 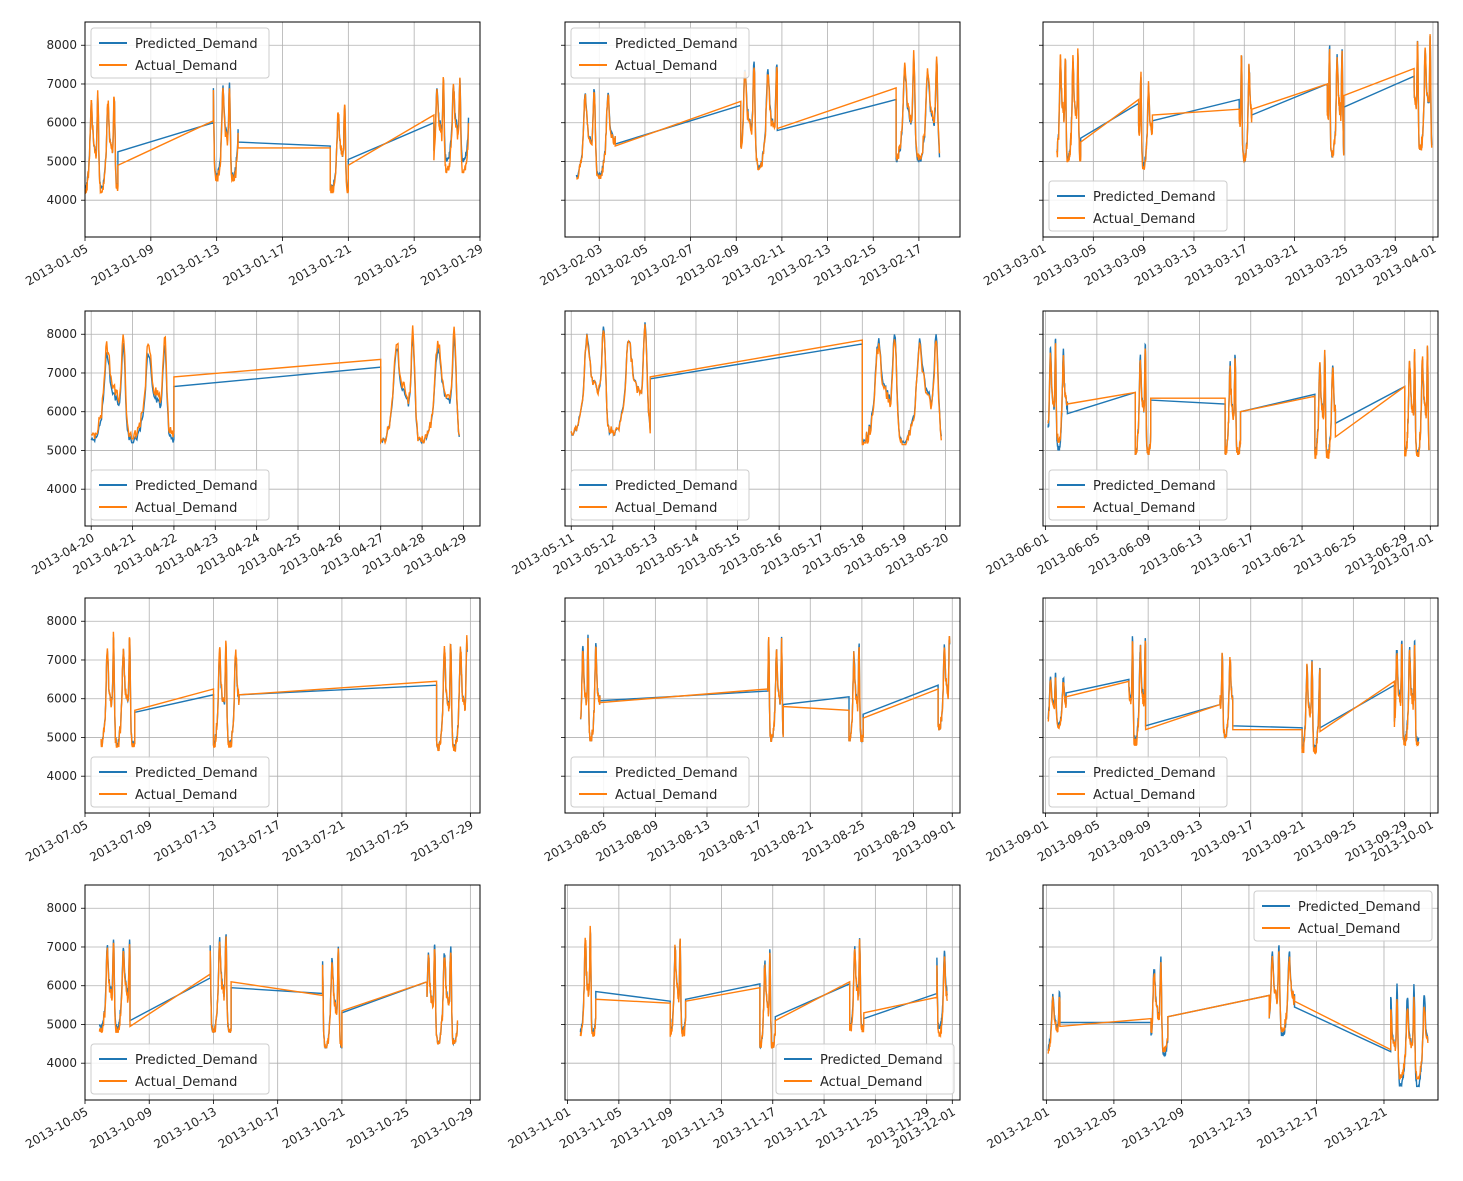 What do you see at coordinates (56, 264) in the screenshot?
I see `x-tick-label: 2013-01-05` at bounding box center [56, 264].